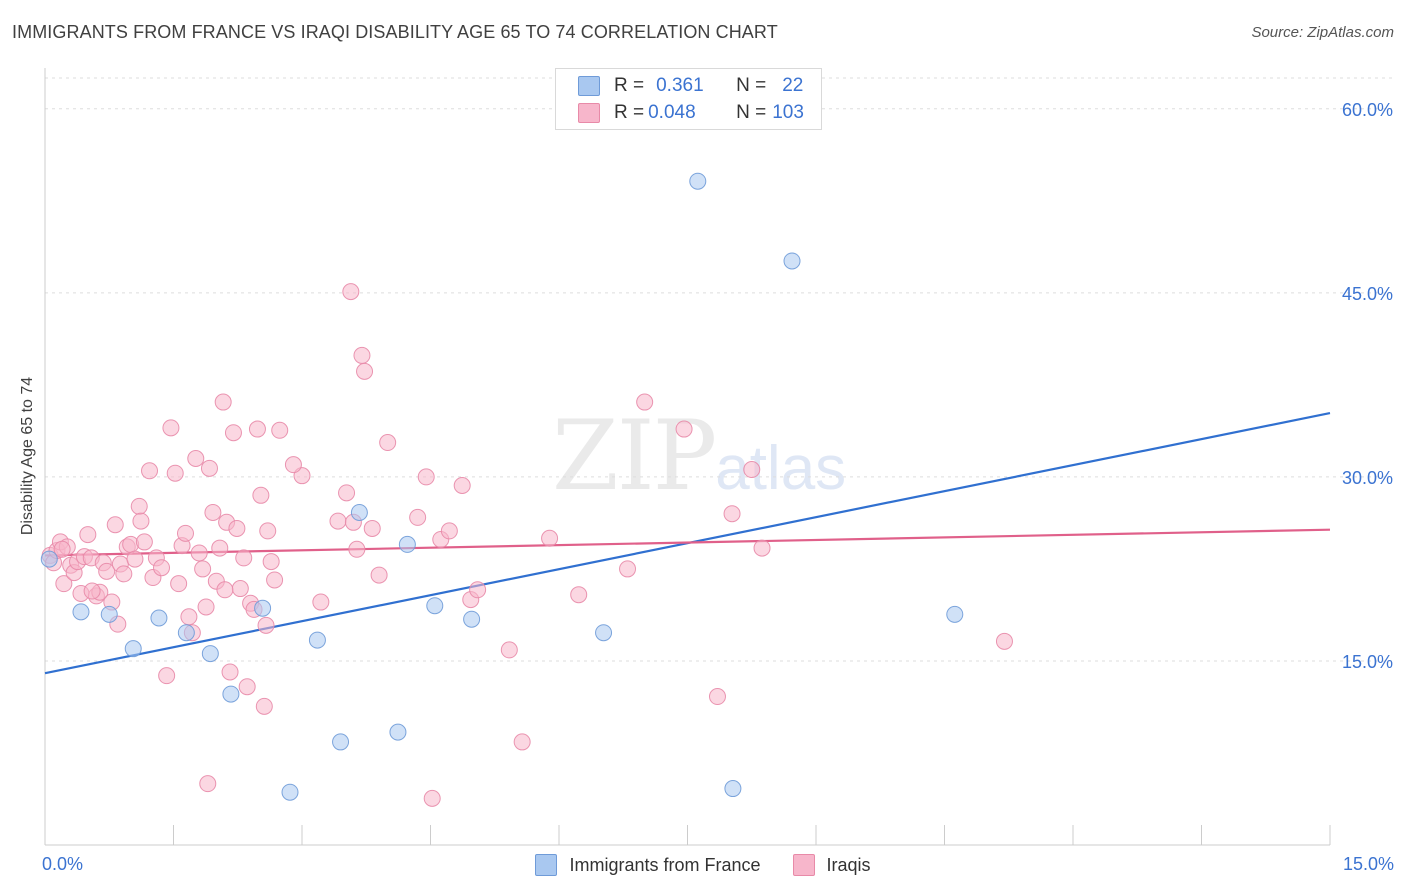 The width and height of the screenshot is (1406, 892). I want to click on y-tick-label: 45.0%, so click(1367, 294).